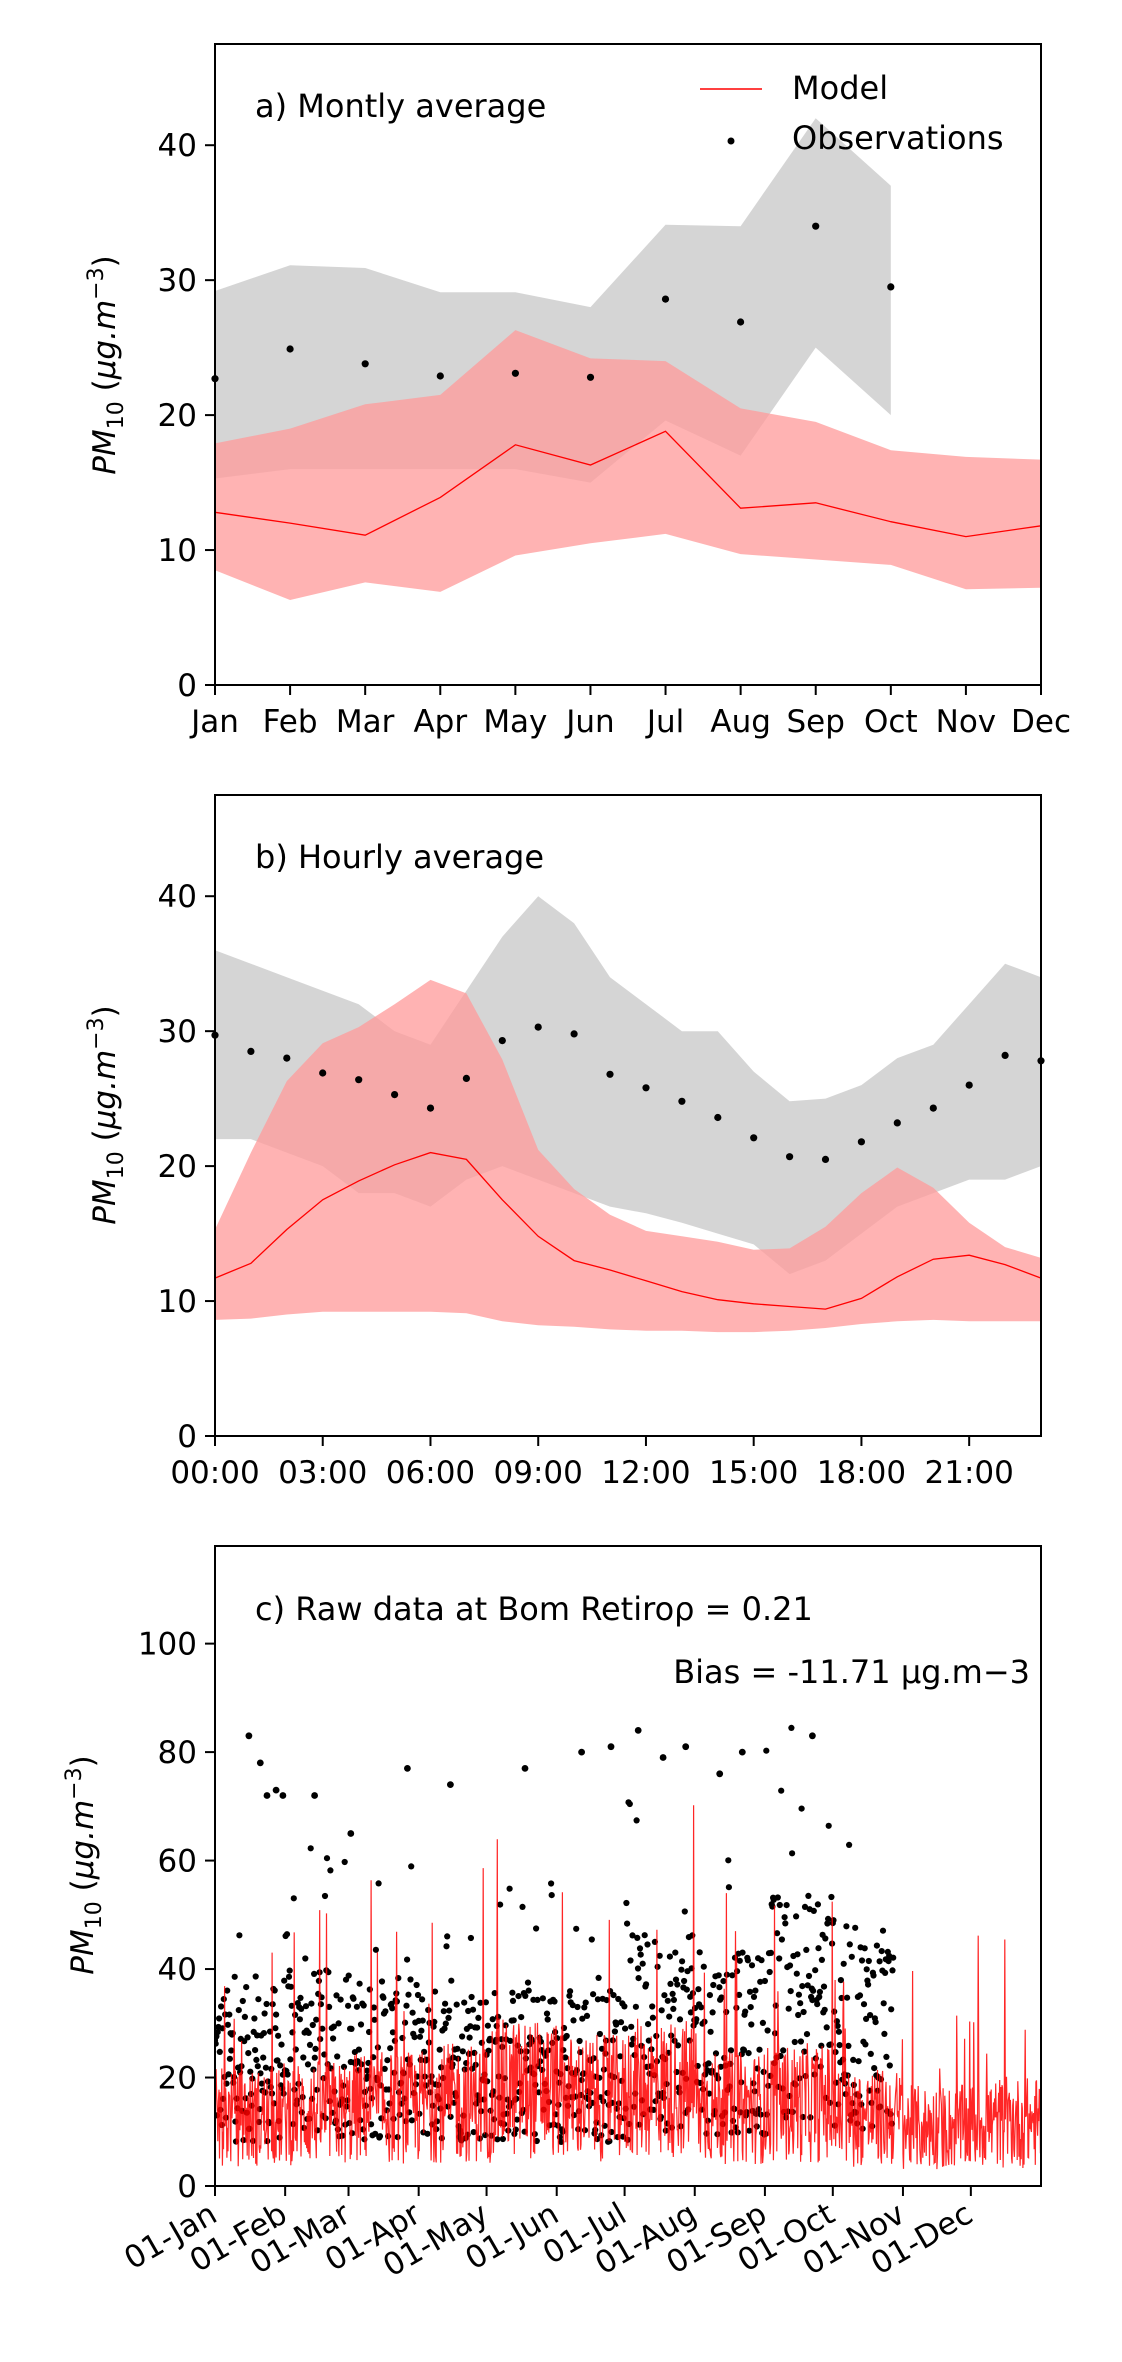 The width and height of the screenshot is (1122, 2362). What do you see at coordinates (106, 364) in the screenshot?
I see `panel-a-ylabel: PM10 (μg.m−3)` at bounding box center [106, 364].